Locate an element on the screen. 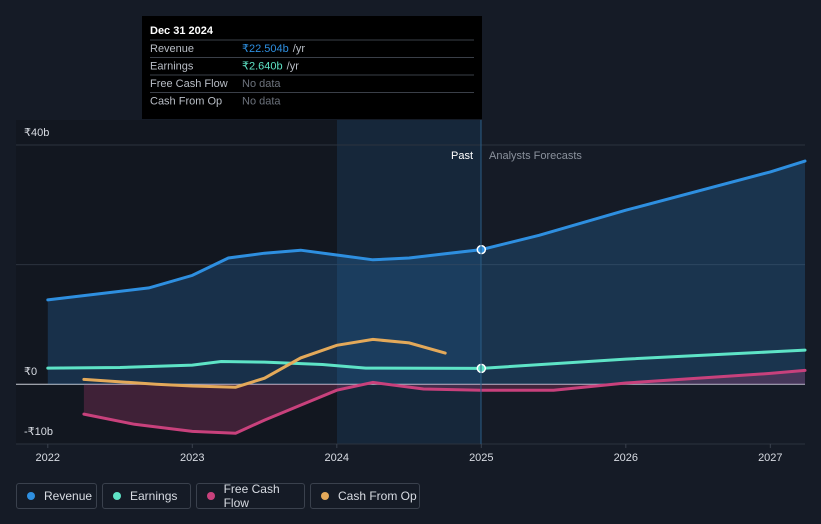  x-tick-label: 2023 is located at coordinates (192, 458).